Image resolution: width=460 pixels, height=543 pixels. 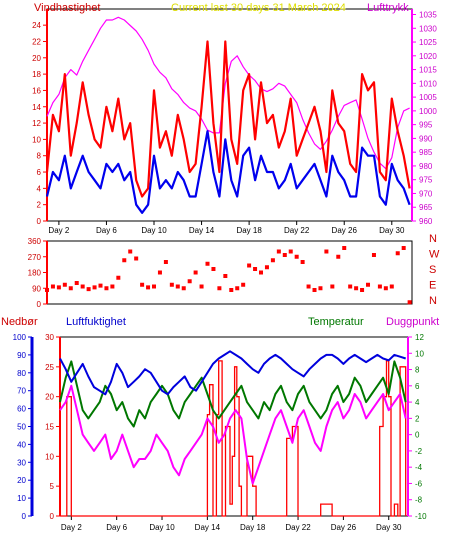 I want to click on wind-y-tick-label: 8, so click(x=39, y=156).